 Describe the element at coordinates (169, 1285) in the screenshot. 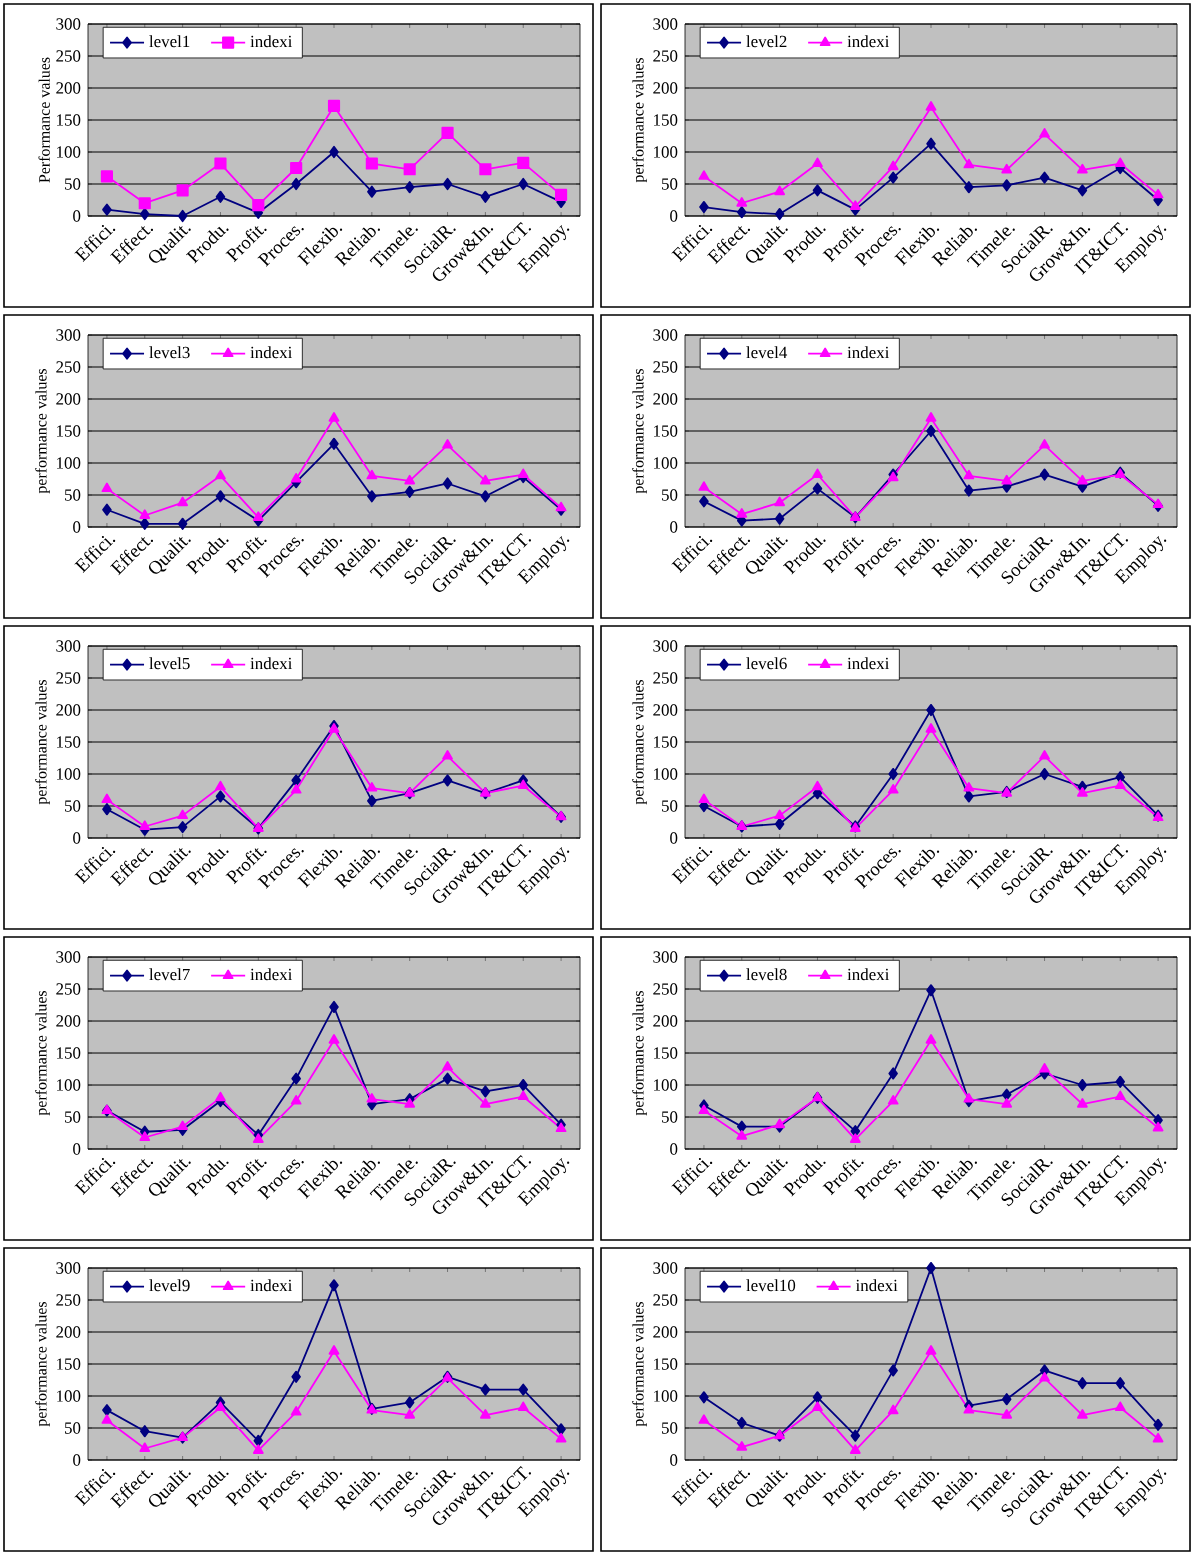

I see `legend-label: level9` at that location.